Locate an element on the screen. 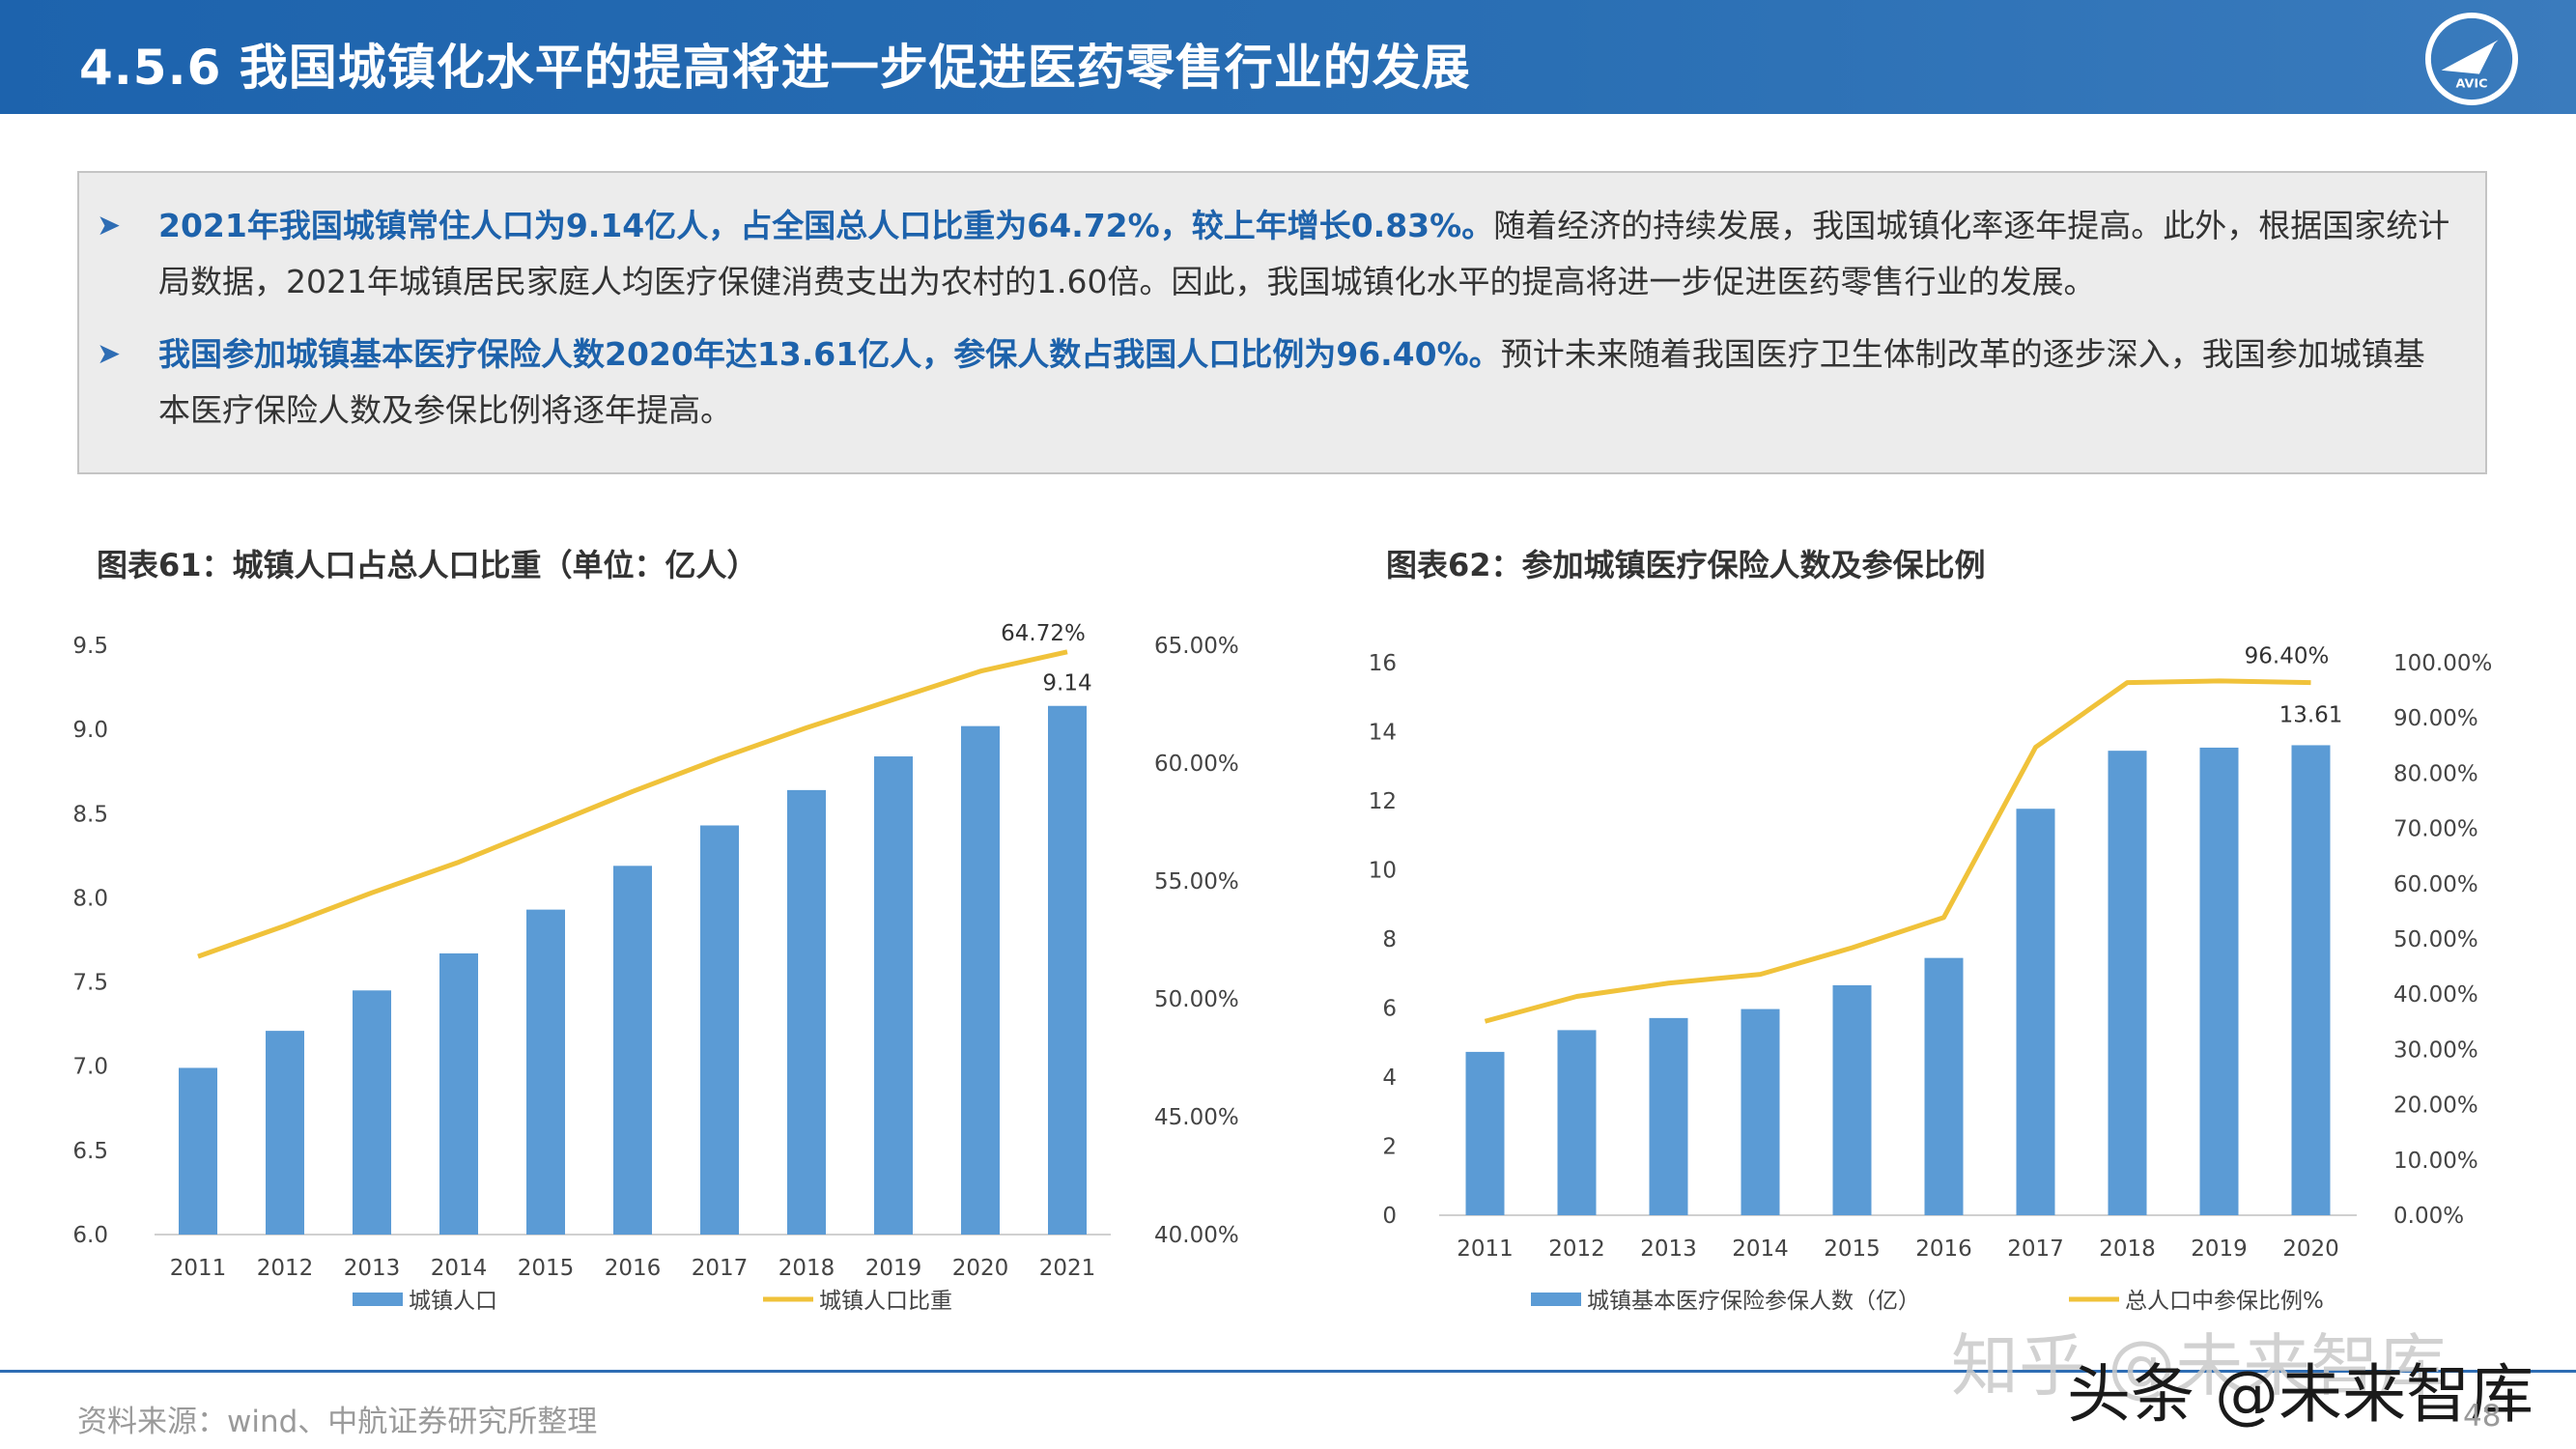  chart-1-category-label: 2011 is located at coordinates (198, 1268).